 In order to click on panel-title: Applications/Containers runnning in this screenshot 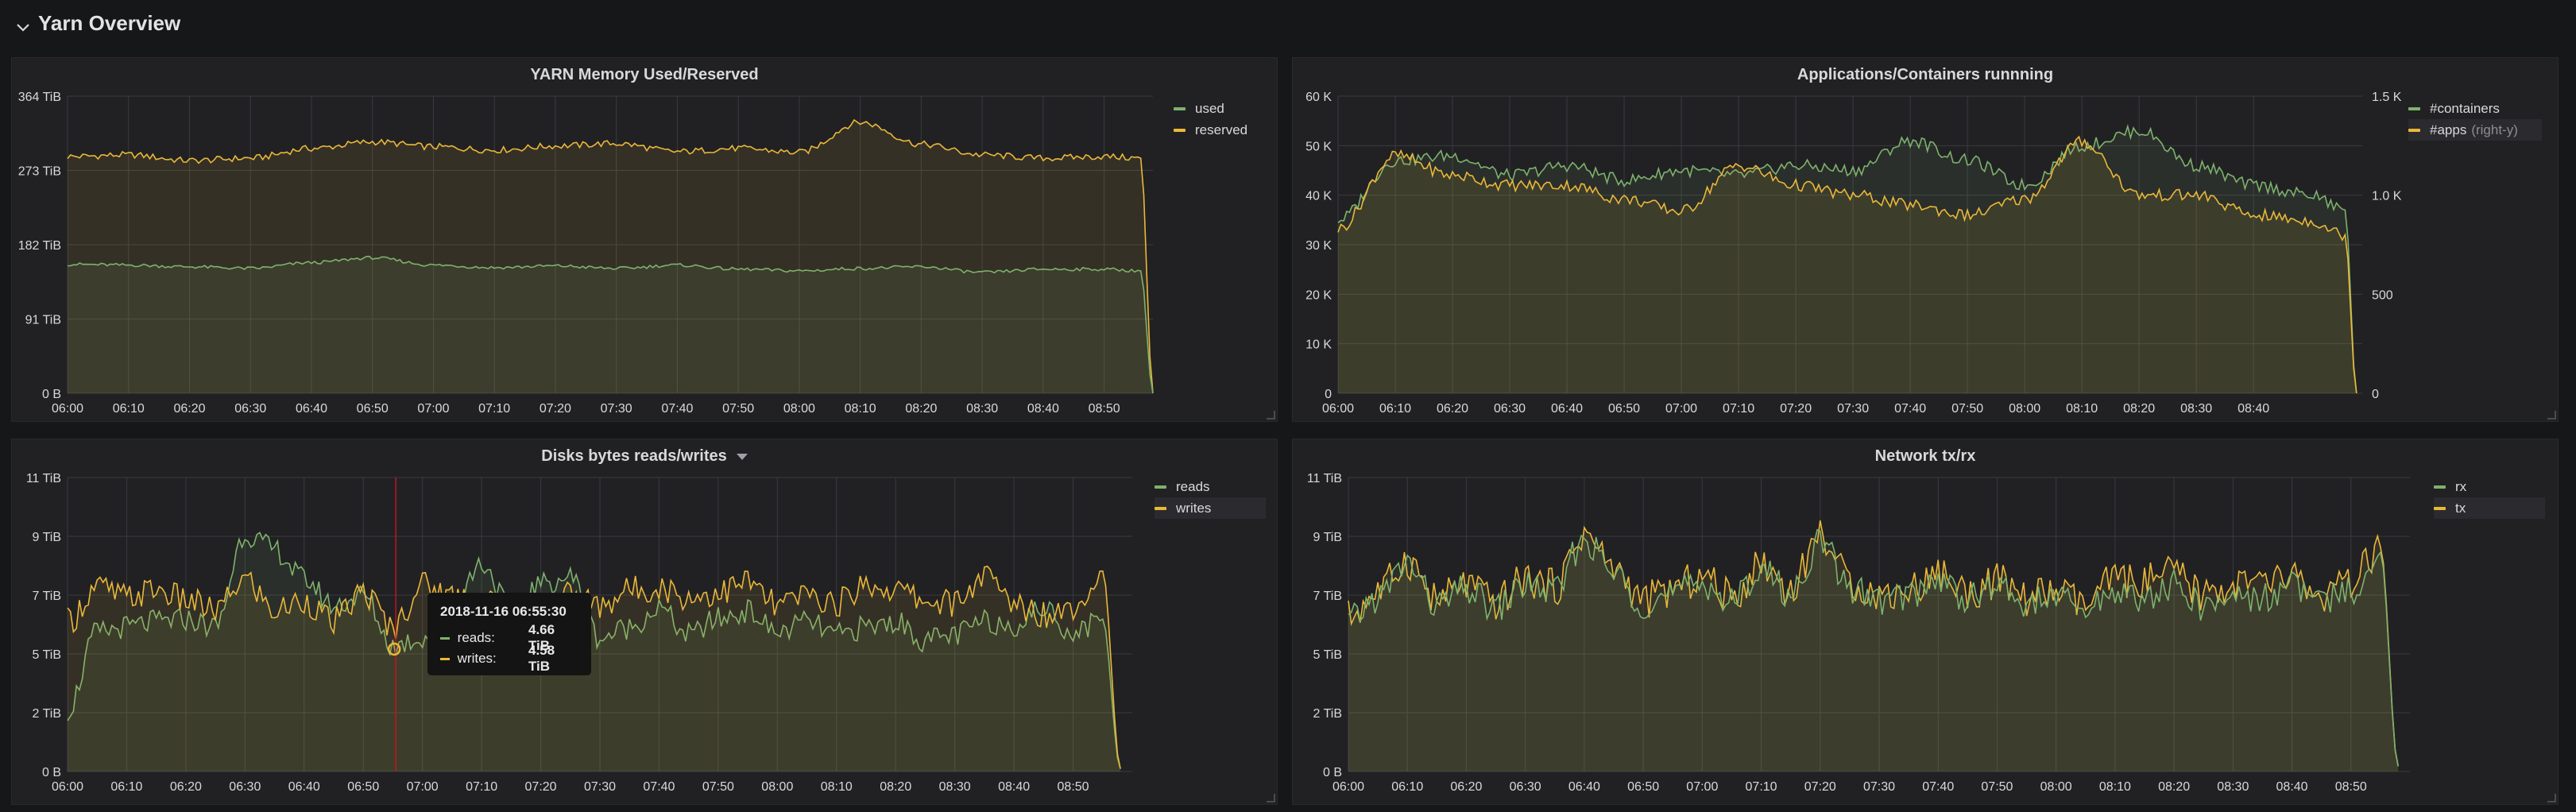, I will do `click(1925, 74)`.